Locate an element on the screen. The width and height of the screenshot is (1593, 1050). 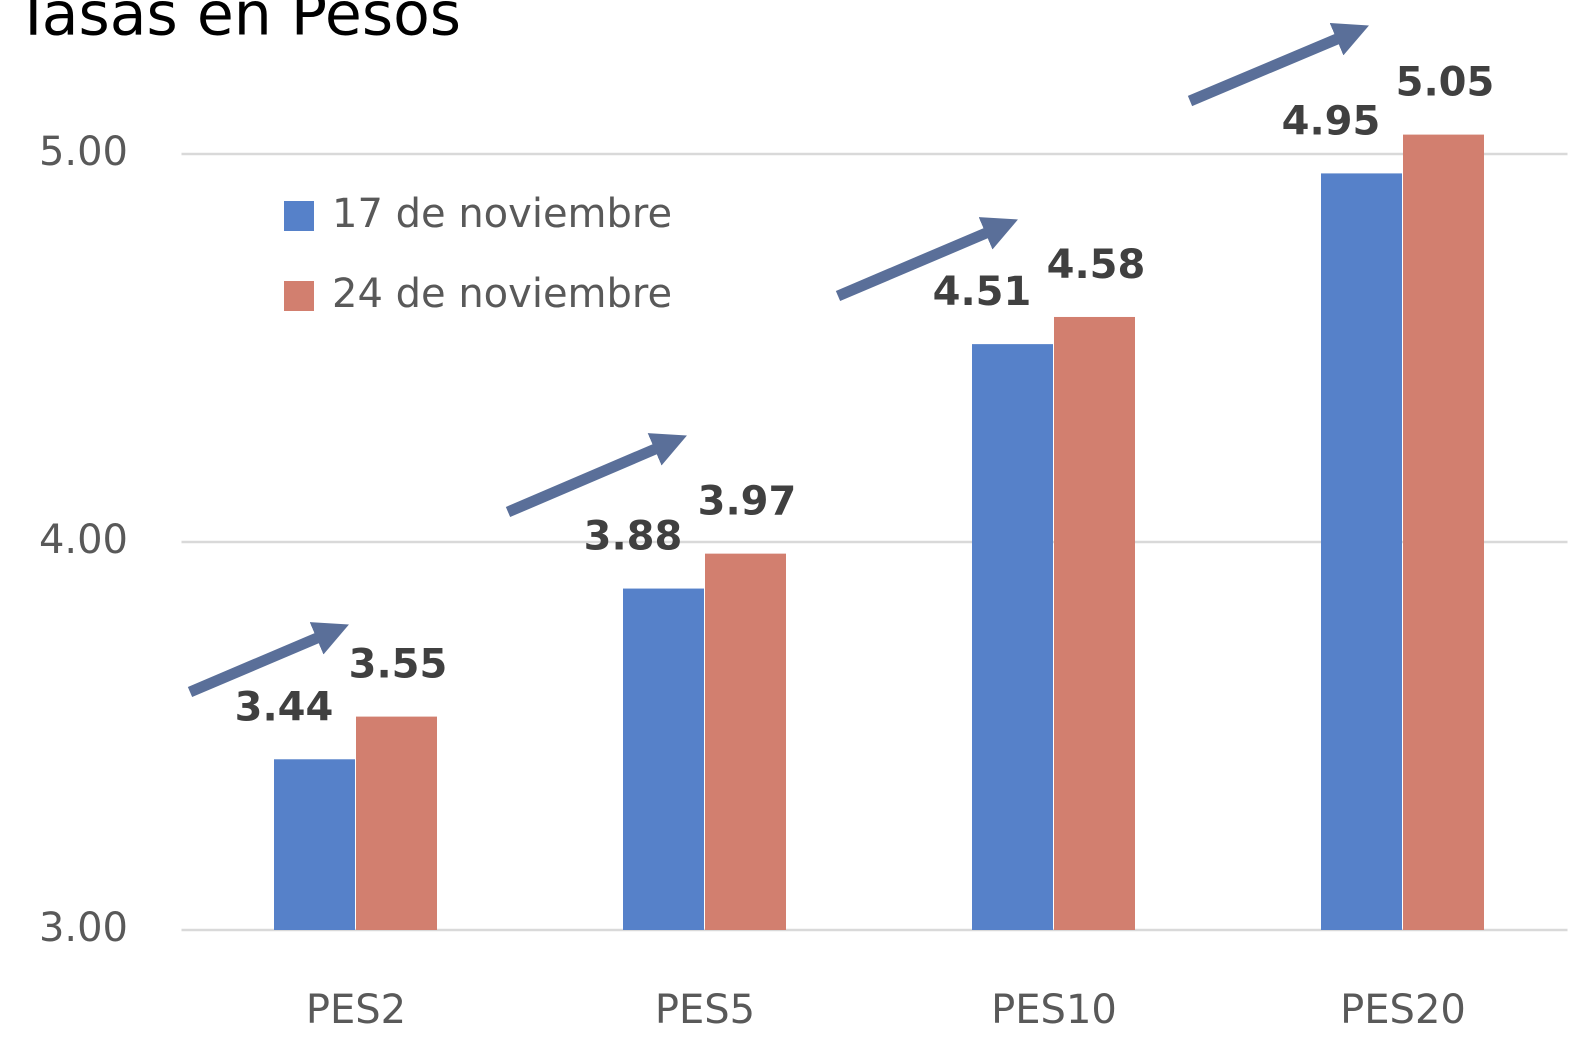
value-label: 3.44 is located at coordinates (284, 707).